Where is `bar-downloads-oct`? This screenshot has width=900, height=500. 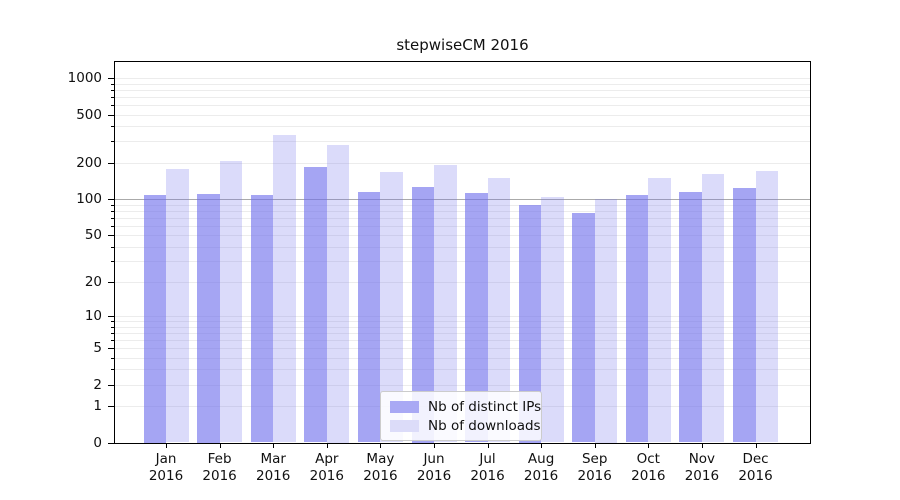 bar-downloads-oct is located at coordinates (659, 310).